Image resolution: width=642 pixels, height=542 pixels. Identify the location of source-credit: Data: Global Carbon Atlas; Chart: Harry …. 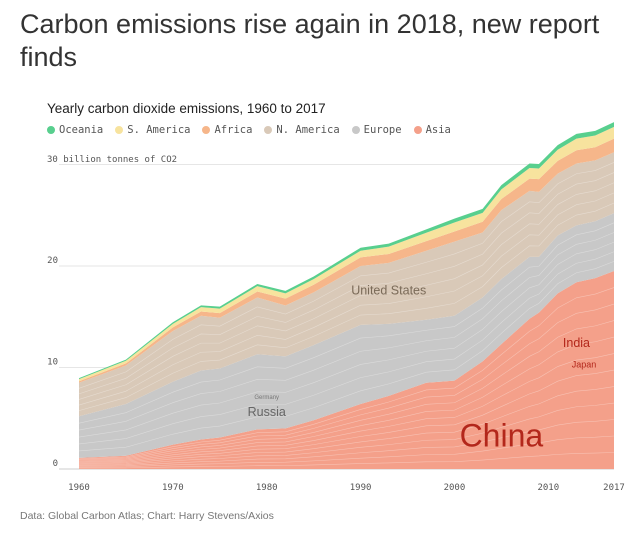
(147, 516).